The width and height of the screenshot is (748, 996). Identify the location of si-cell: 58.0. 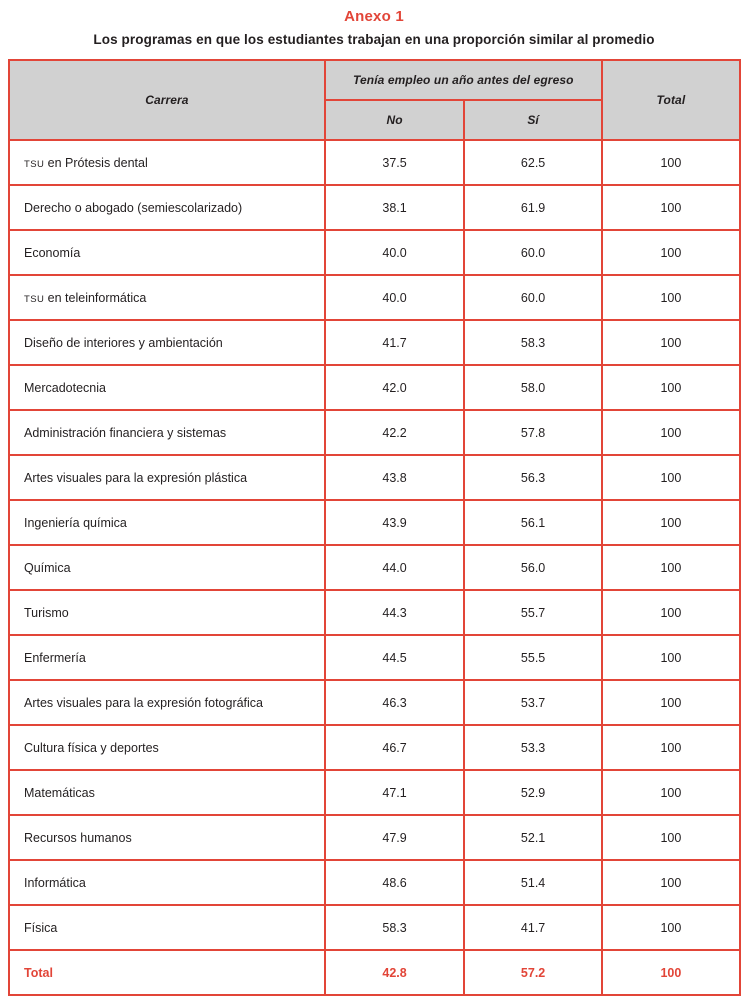
(533, 387).